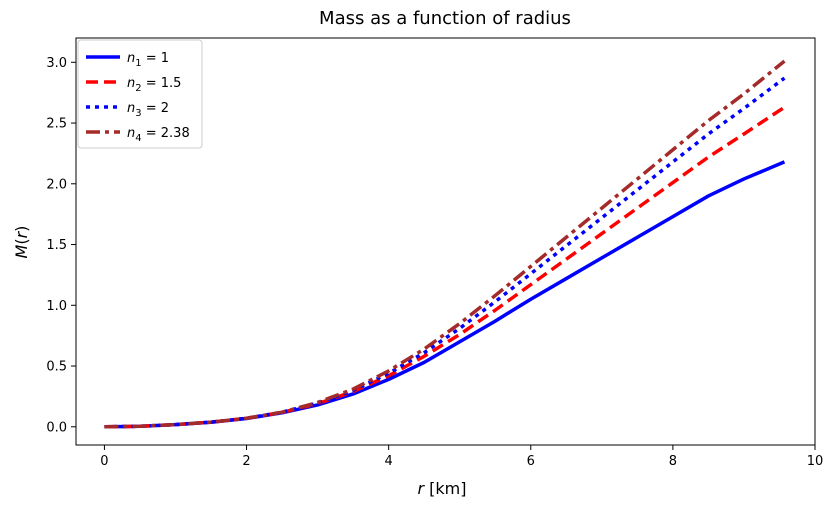 This screenshot has height=507, width=830. Describe the element at coordinates (21, 234) in the screenshot. I see `y-axis-label-arg: r` at that location.